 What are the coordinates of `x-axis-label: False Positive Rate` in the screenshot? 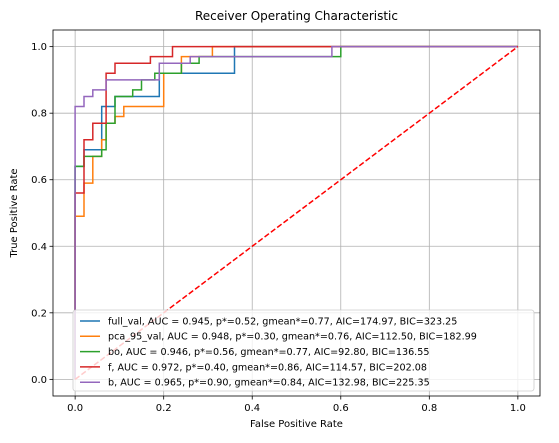 It's located at (296, 424).